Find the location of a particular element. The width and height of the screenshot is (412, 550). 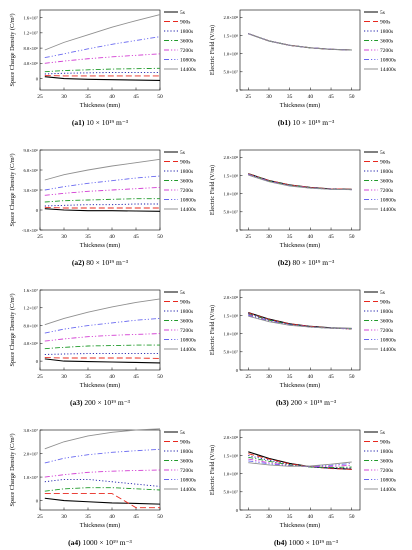

y-tick-label: 1.0×10⁷ is located at coordinates (30, 477).